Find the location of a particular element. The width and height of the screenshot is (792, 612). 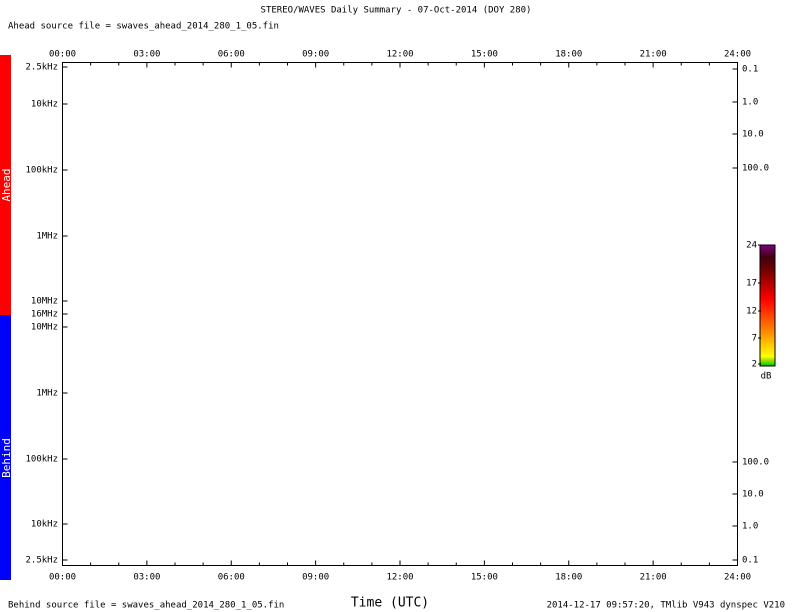

left-label: 16MHz is located at coordinates (44, 315).